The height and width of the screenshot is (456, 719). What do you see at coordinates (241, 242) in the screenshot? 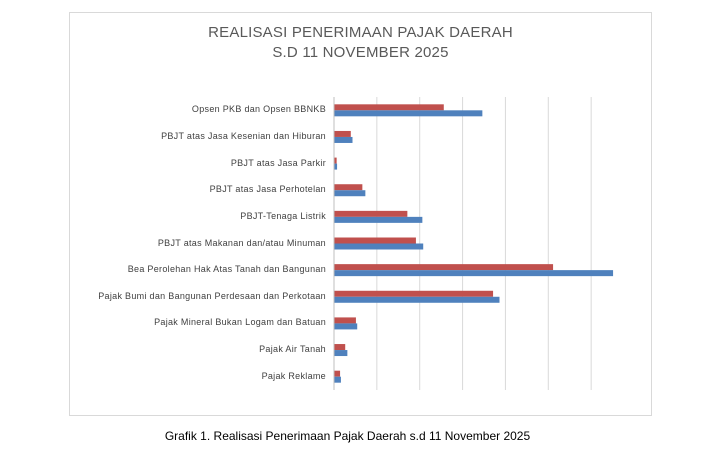
I see `category-label: PBJT atas Makanan dan/atau Minuman` at bounding box center [241, 242].